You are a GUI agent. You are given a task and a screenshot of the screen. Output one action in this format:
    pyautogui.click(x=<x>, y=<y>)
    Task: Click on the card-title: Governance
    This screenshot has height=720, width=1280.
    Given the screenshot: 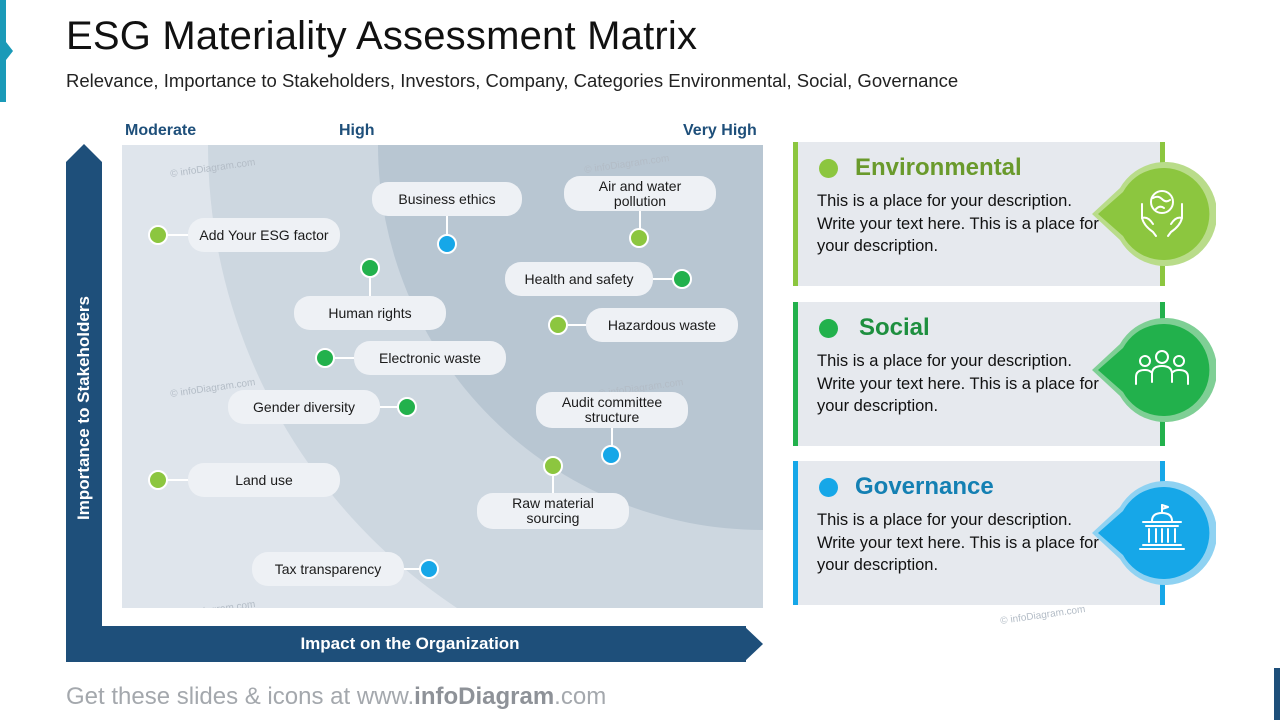 What is the action you would take?
    pyautogui.click(x=924, y=486)
    